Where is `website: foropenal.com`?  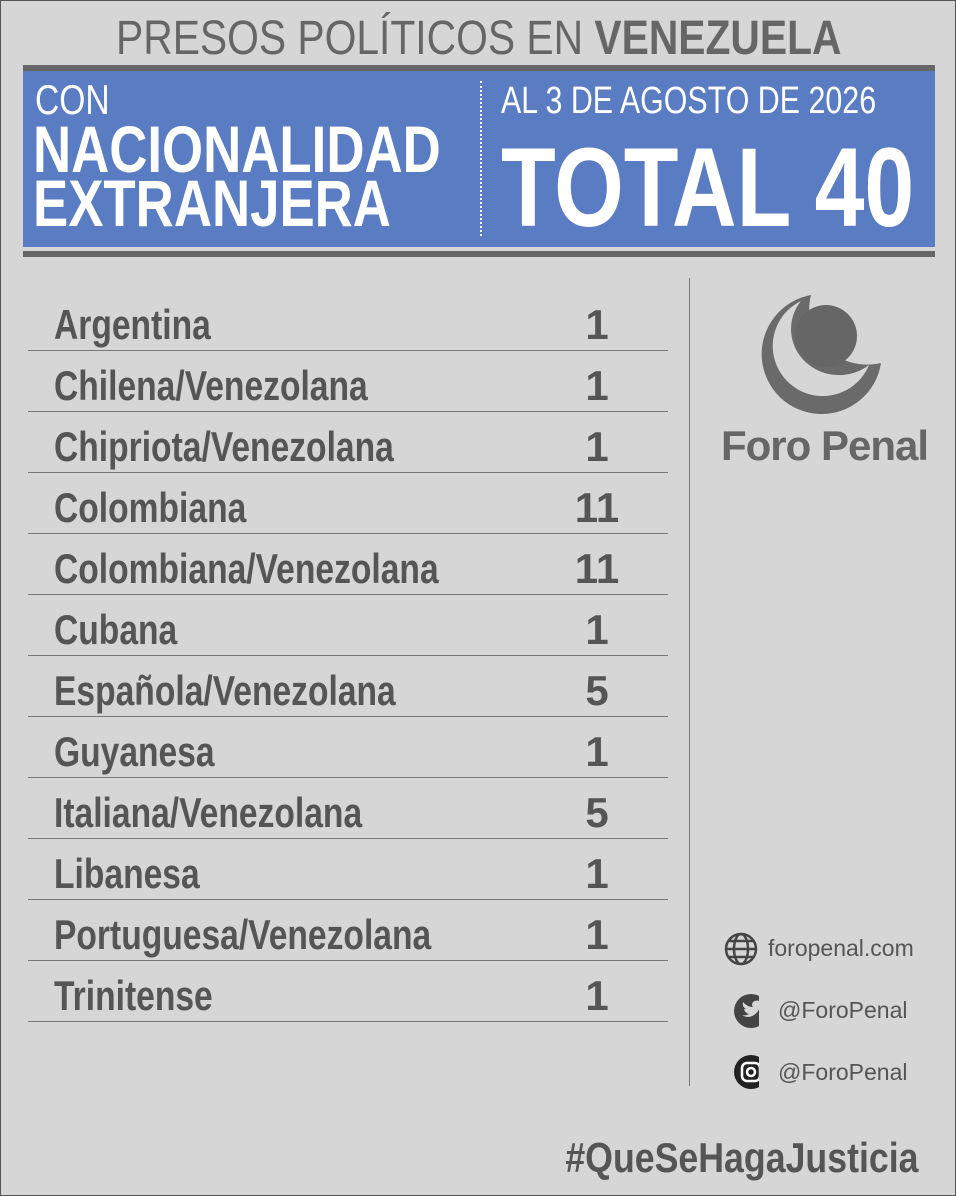
website: foropenal.com is located at coordinates (841, 948).